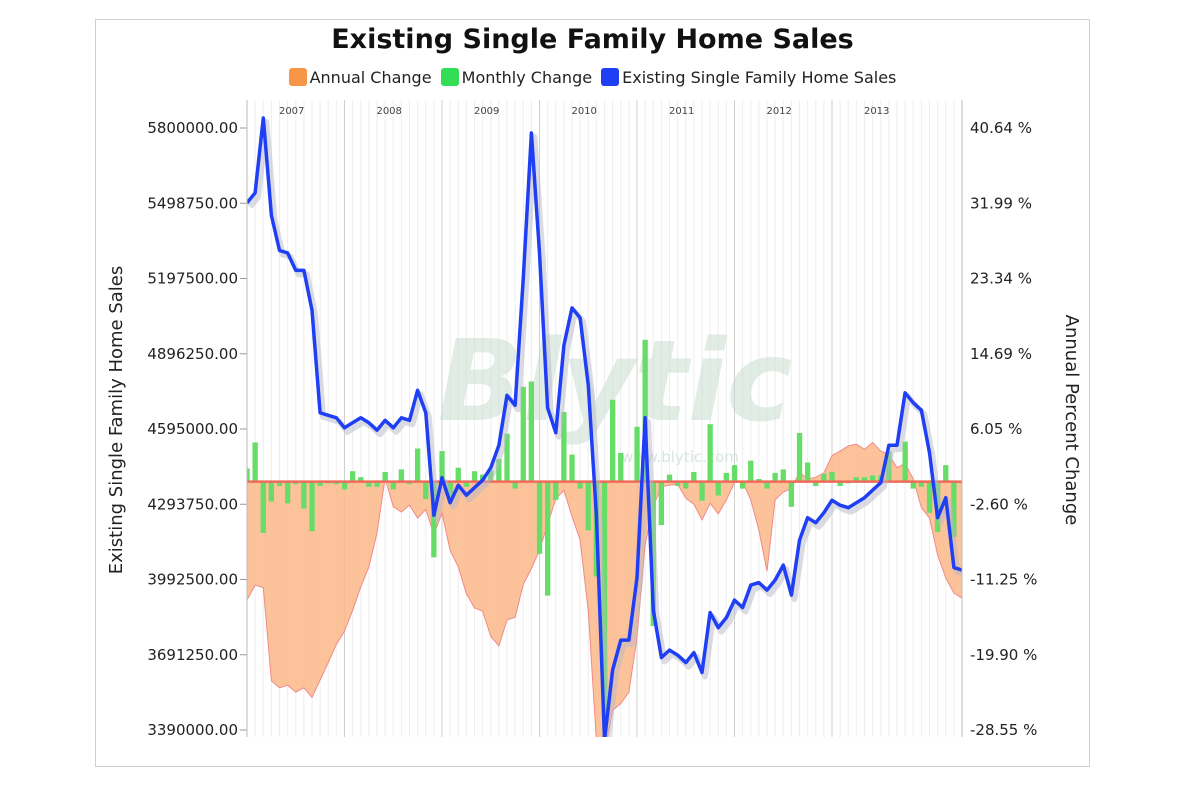  I want to click on legend-swatch-annual, so click(297, 77).